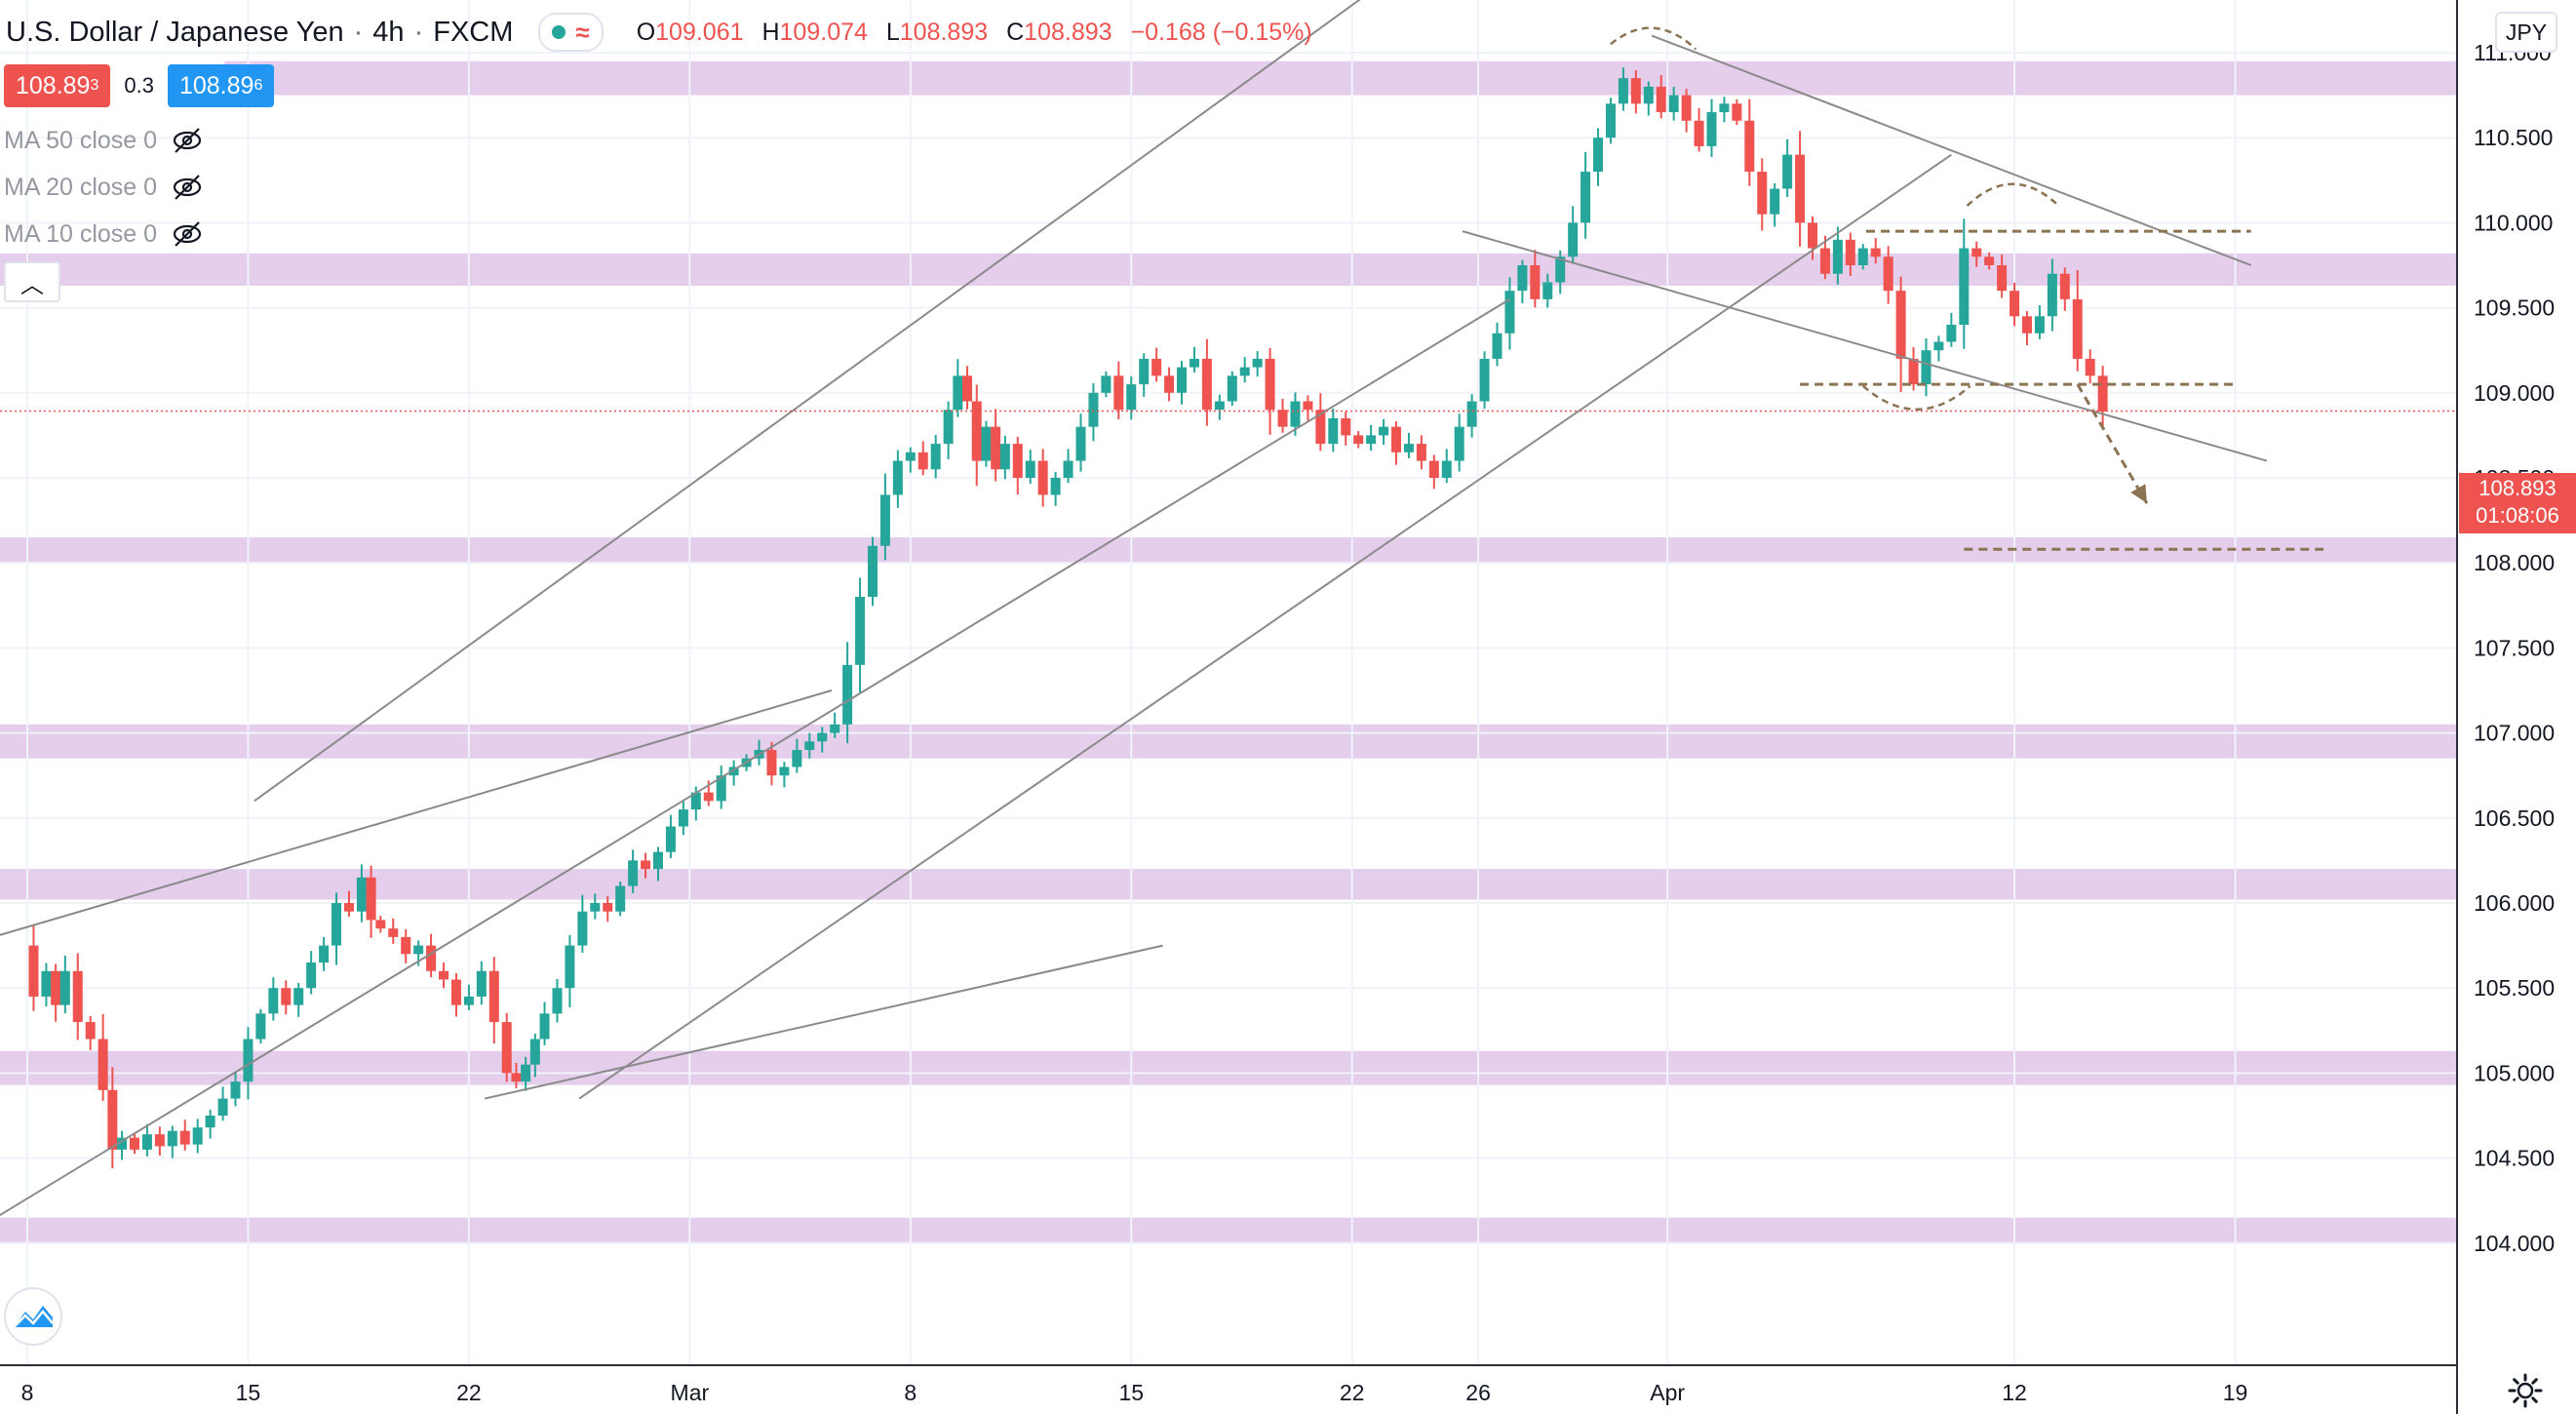 The width and height of the screenshot is (2576, 1414). Describe the element at coordinates (1352, 1392) in the screenshot. I see `time-tick-label: 22` at that location.